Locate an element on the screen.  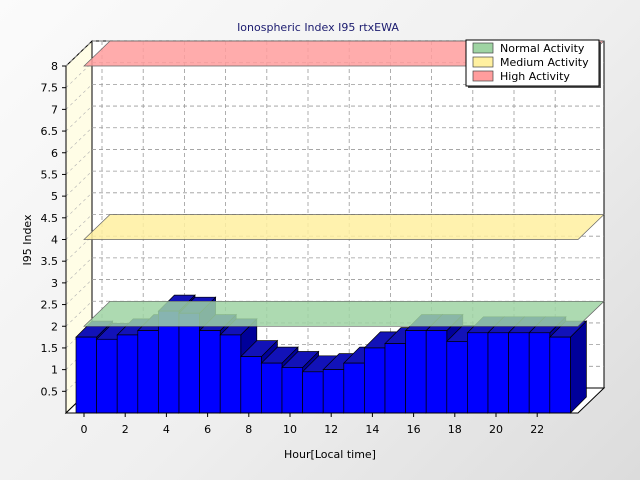
band-medium-activity is located at coordinates (344, 227).